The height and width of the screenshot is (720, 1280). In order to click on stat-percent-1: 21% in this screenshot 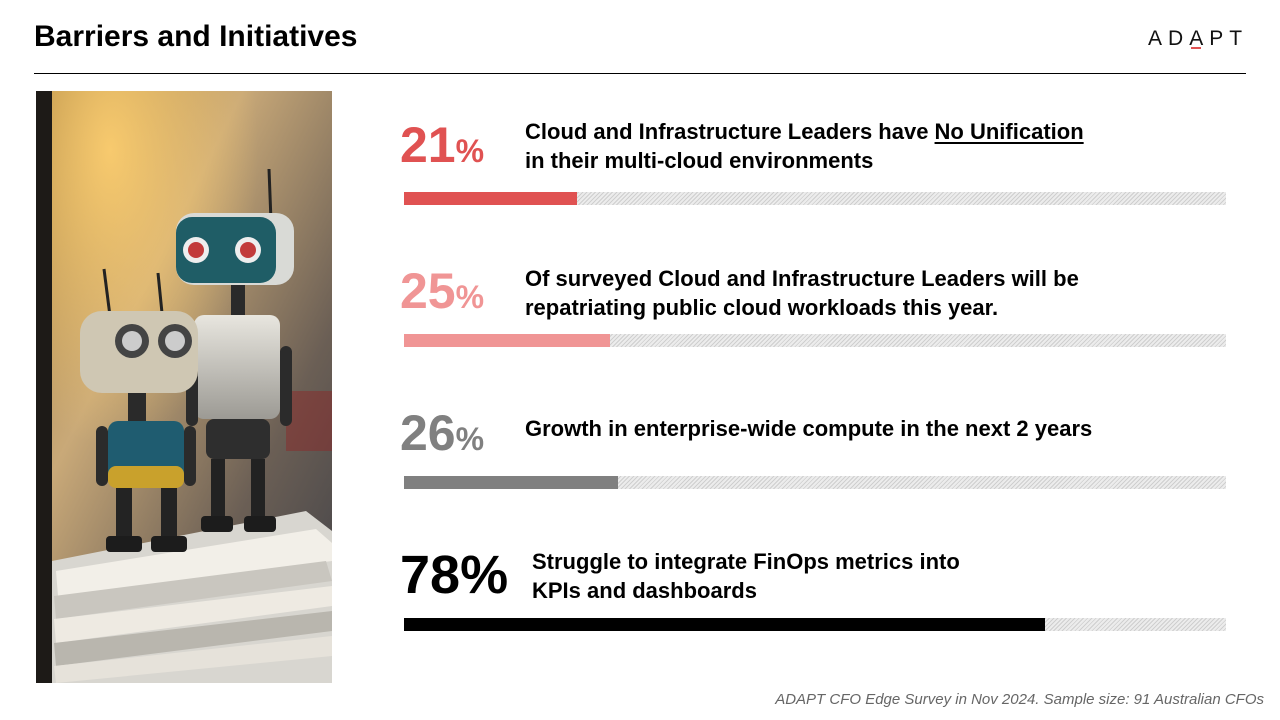, I will do `click(442, 145)`.